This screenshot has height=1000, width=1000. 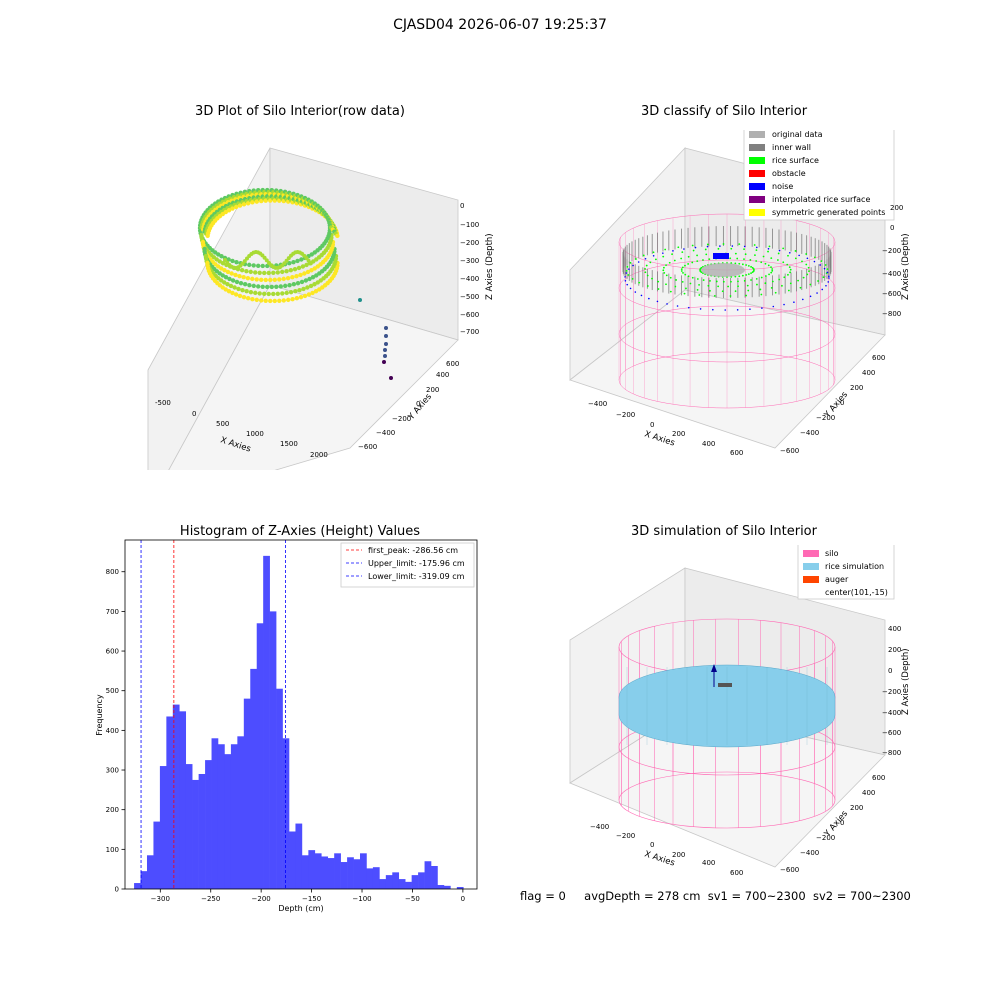 What do you see at coordinates (846, 572) in the screenshot?
I see `plot4-legend: silo rice simulation auger center(101,-15)` at bounding box center [846, 572].